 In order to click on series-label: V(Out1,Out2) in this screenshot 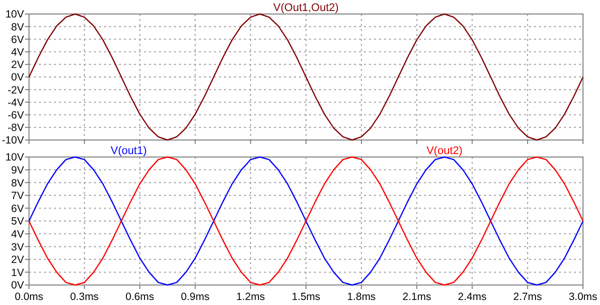, I will do `click(306, 8)`.